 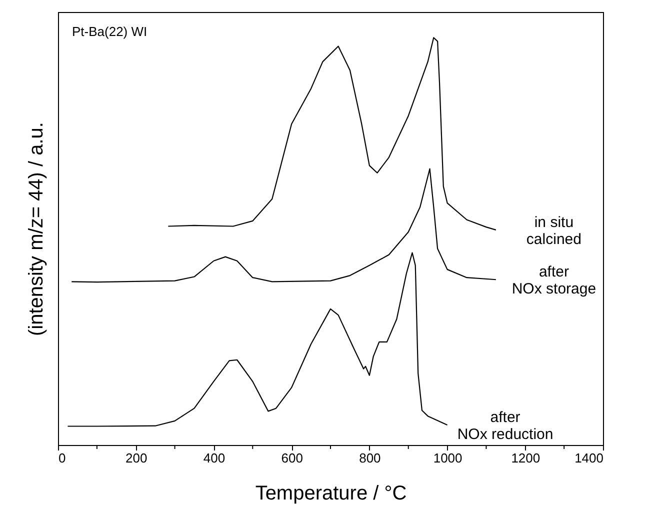 I want to click on x-tick-label: 800, so click(x=370, y=458).